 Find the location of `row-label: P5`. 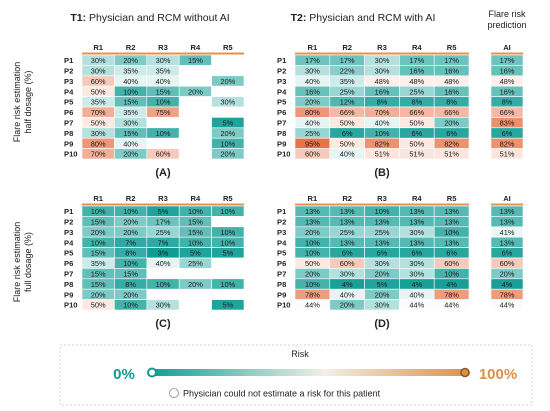

row-label: P5 is located at coordinates (69, 253).